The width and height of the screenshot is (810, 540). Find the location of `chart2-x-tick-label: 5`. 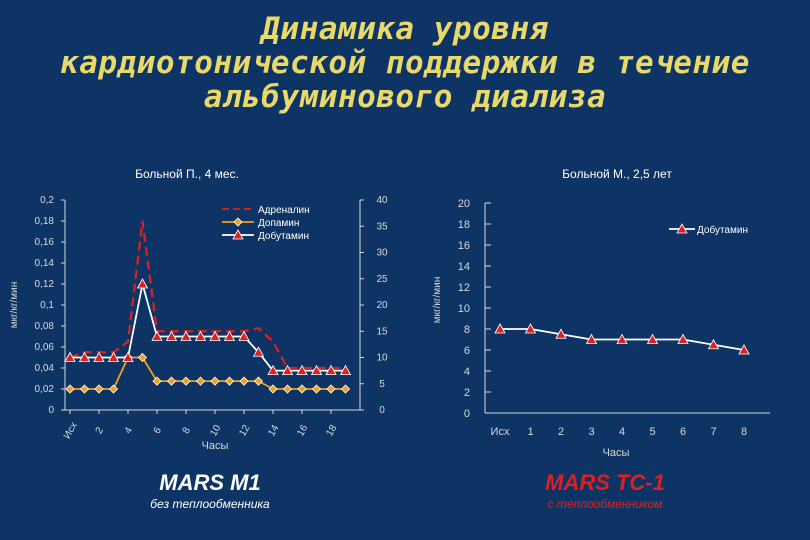

chart2-x-tick-label: 5 is located at coordinates (652, 432).